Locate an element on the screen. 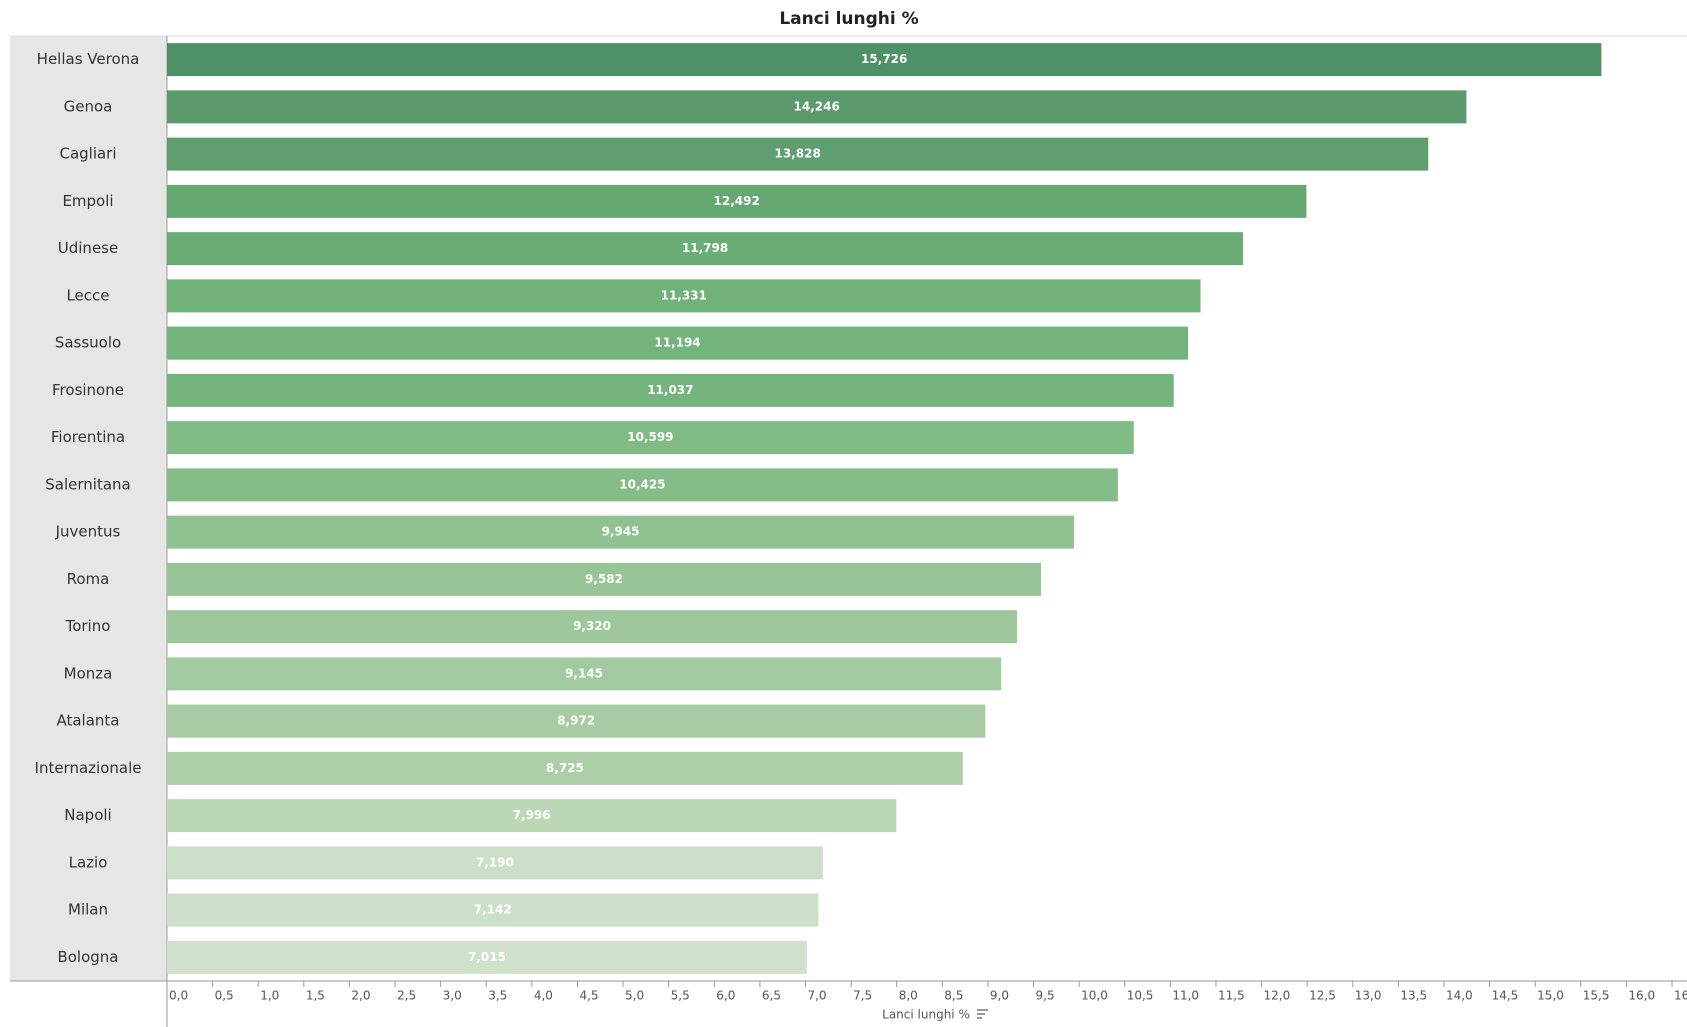  value-label: 11,798 is located at coordinates (705, 248).